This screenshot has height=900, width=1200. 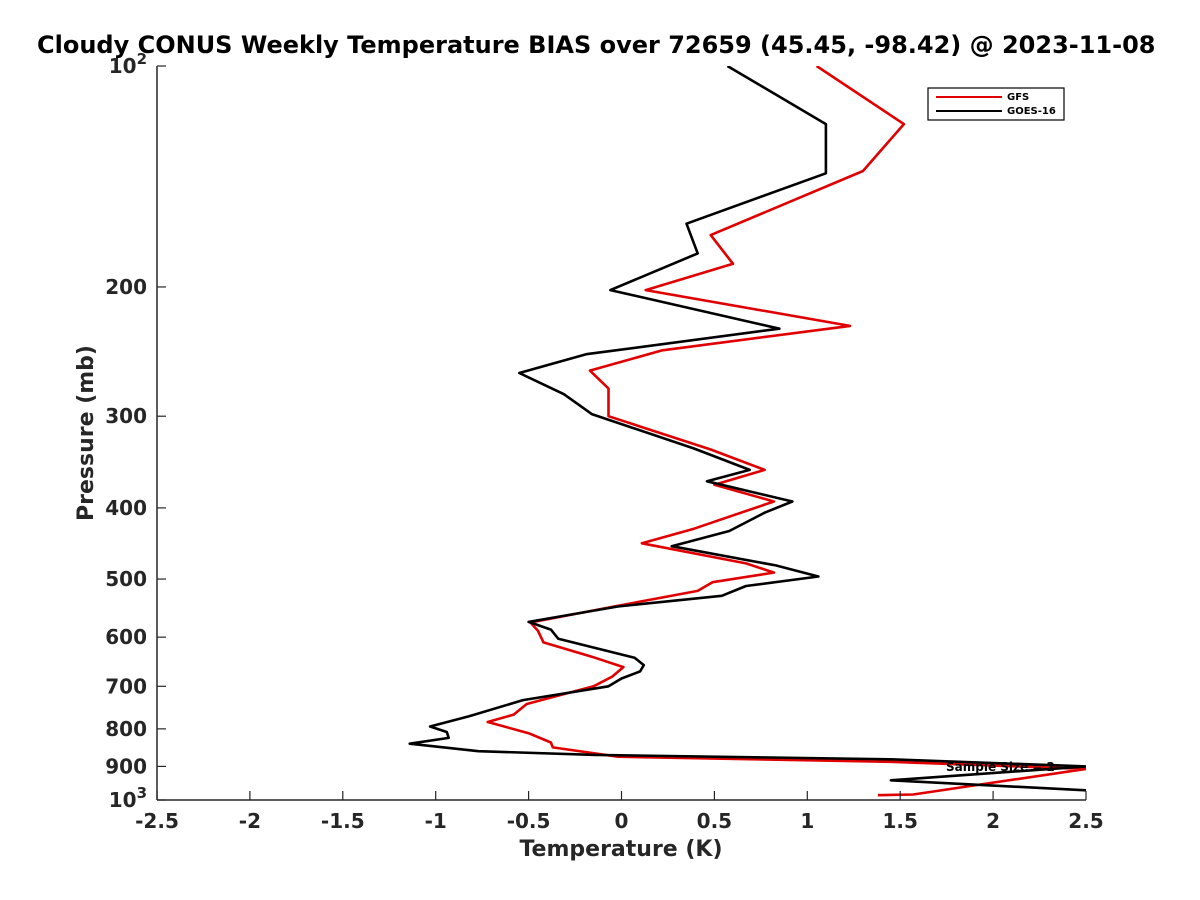 I want to click on y-tick-label: 10², so click(x=128, y=64).